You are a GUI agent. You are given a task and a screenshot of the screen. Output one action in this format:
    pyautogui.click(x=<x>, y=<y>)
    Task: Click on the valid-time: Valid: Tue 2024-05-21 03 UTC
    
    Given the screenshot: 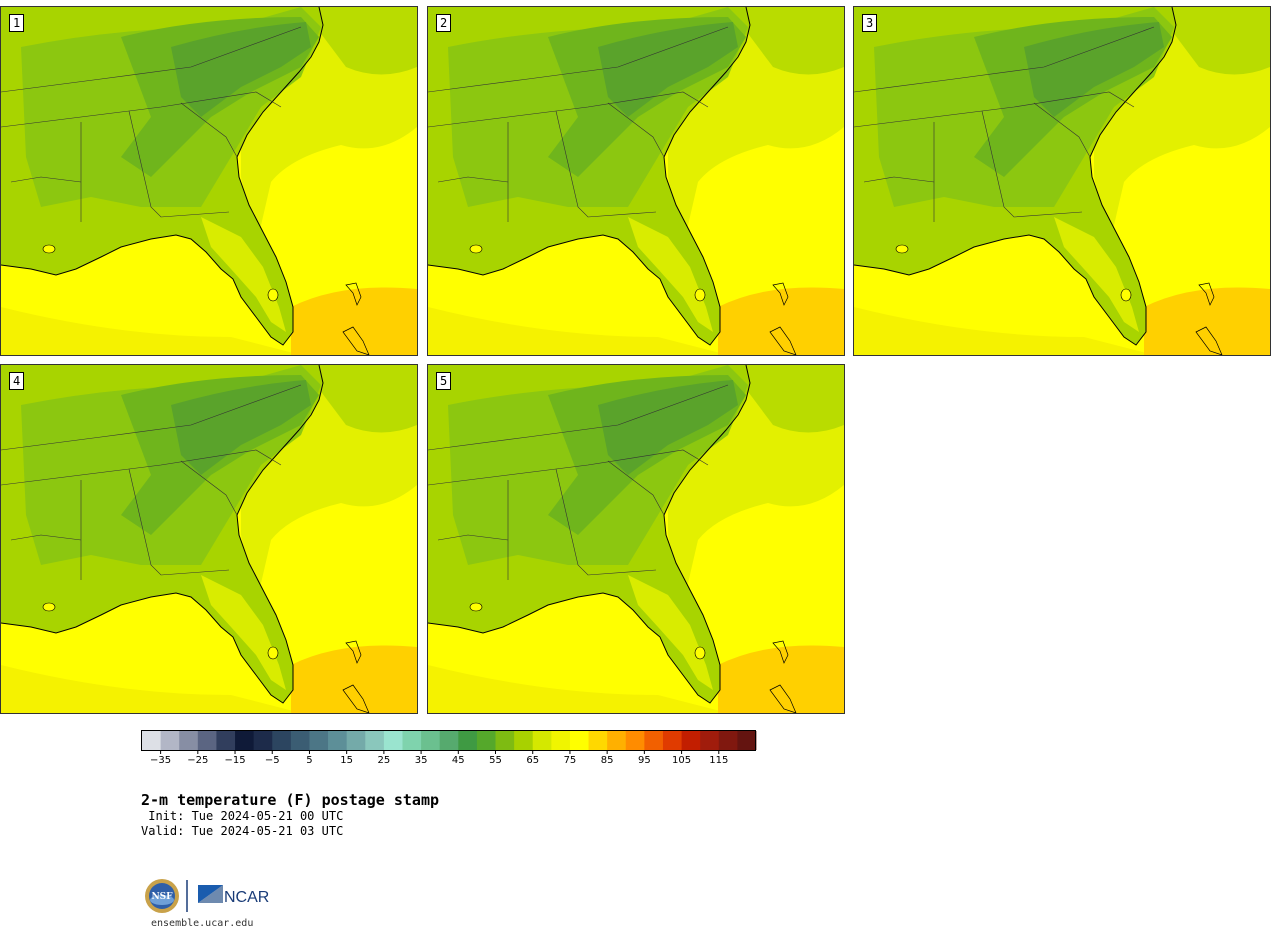 What is the action you would take?
    pyautogui.click(x=242, y=831)
    